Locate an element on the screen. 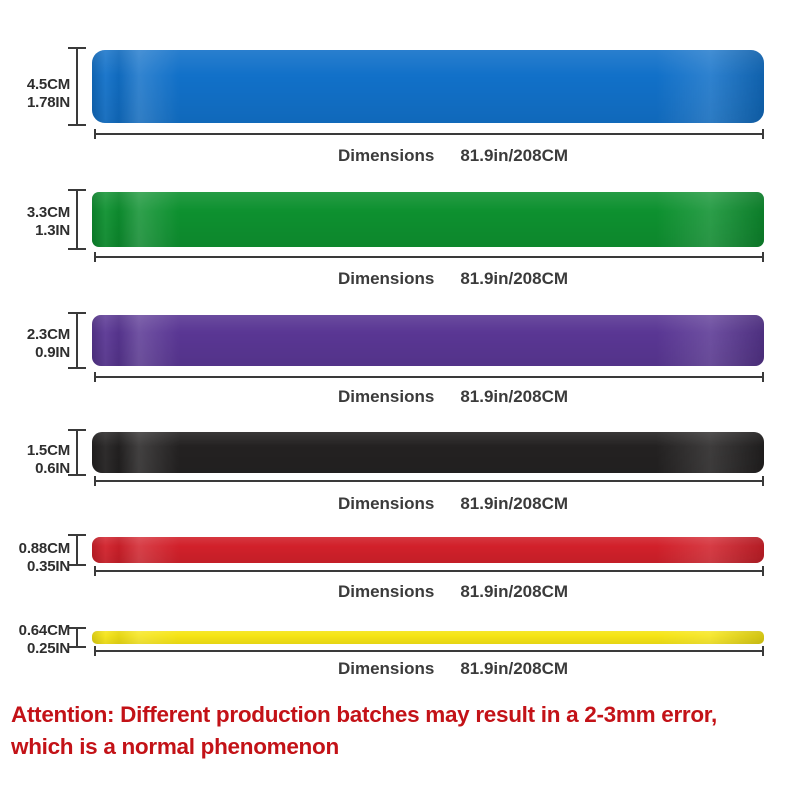 This screenshot has width=800, height=800. width-in-value: 1.3IN is located at coordinates (52, 230).